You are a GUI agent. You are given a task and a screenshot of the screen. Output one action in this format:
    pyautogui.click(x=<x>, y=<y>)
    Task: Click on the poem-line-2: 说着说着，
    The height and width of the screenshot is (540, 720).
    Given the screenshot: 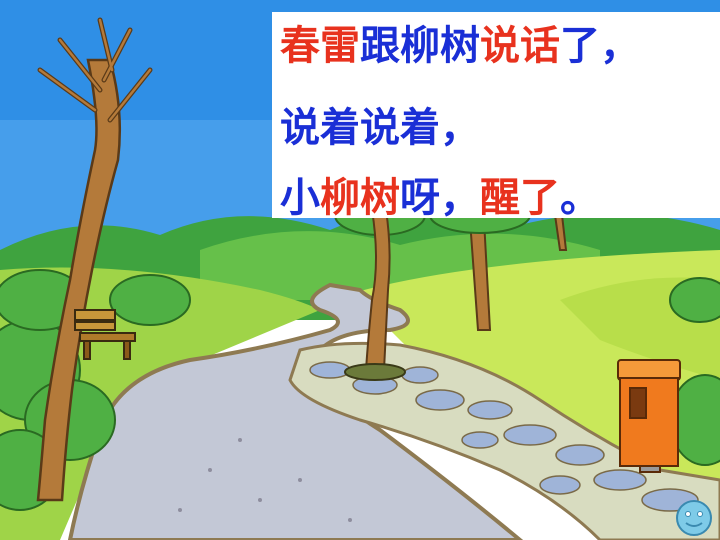 What is the action you would take?
    pyautogui.click(x=380, y=128)
    